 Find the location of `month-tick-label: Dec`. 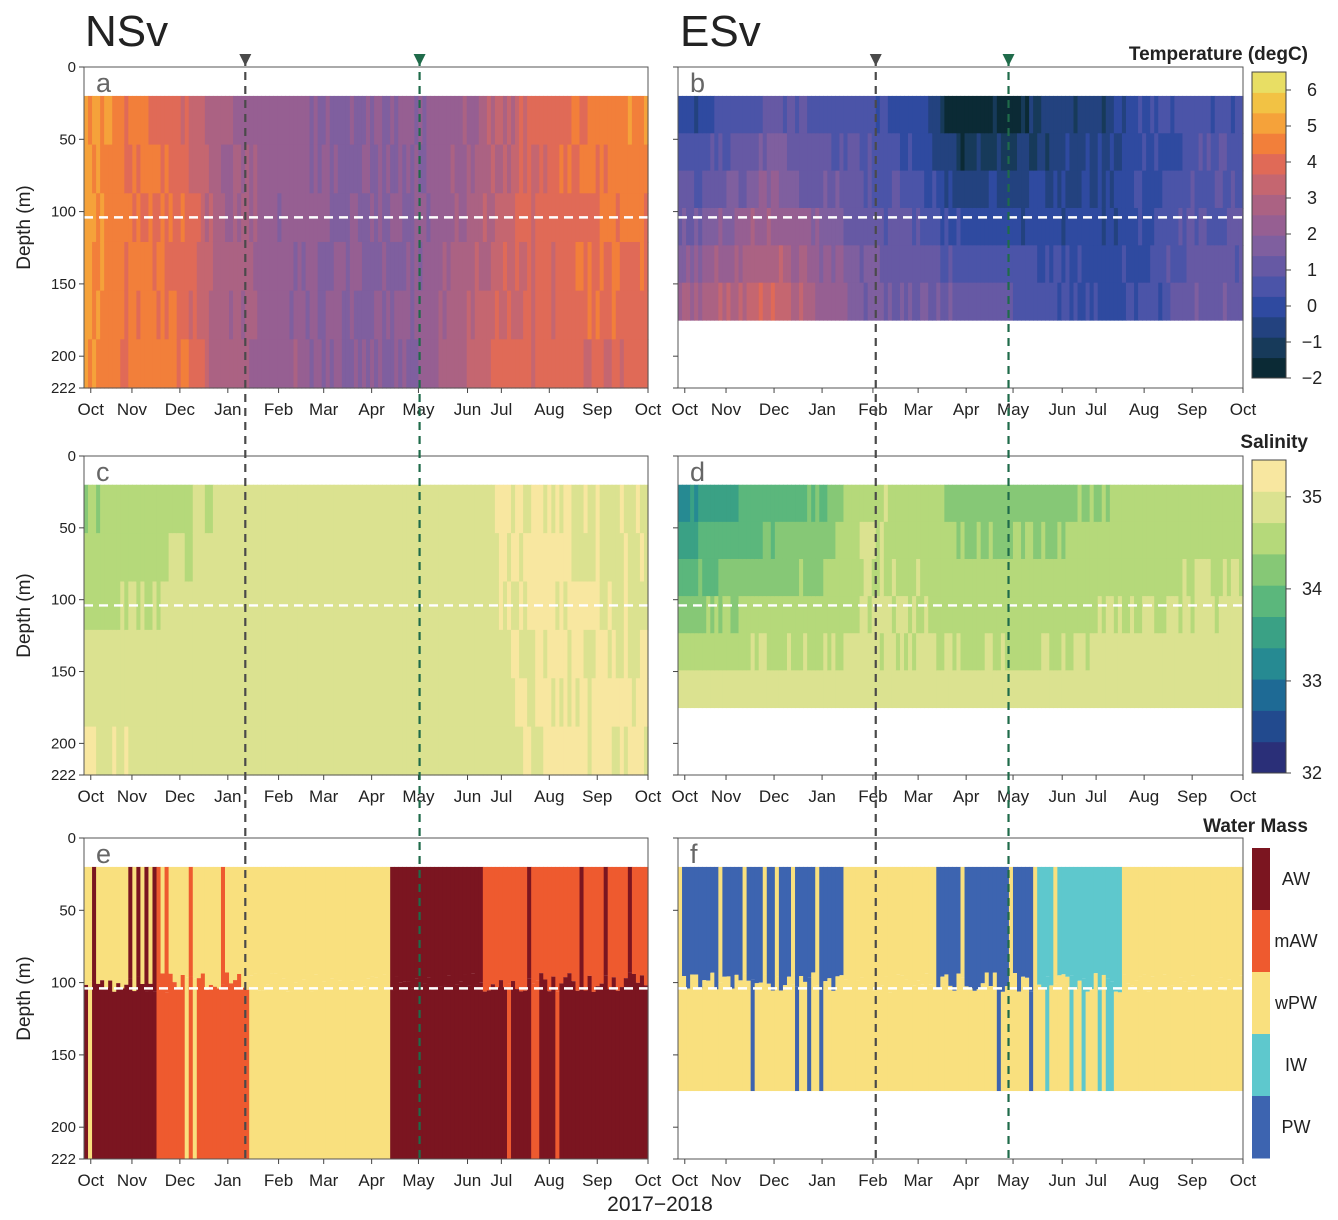

month-tick-label: Dec is located at coordinates (774, 796).